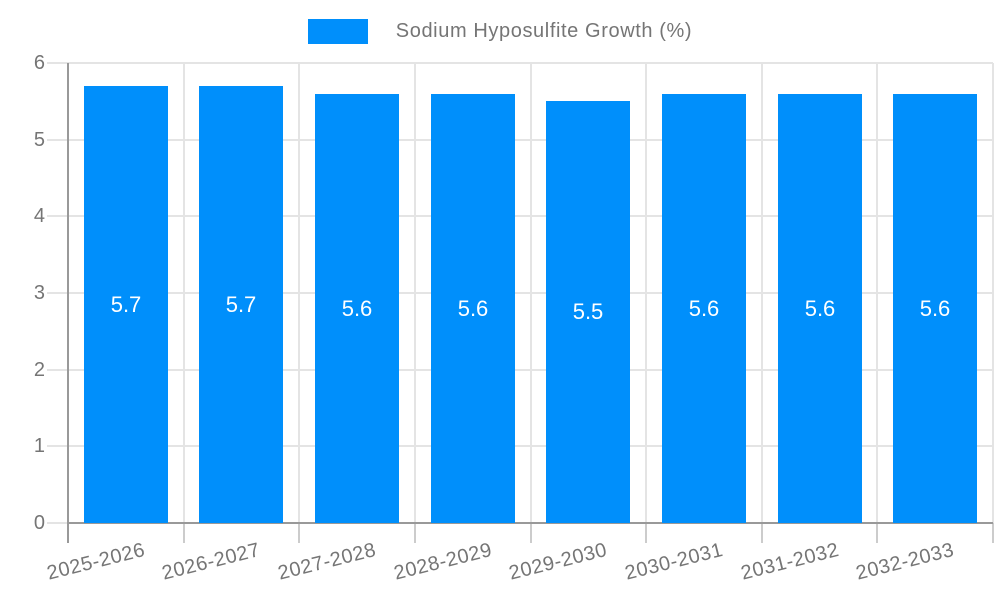 Image resolution: width=1000 pixels, height=600 pixels. Describe the element at coordinates (39, 140) in the screenshot. I see `y-axis-label: 5` at that location.